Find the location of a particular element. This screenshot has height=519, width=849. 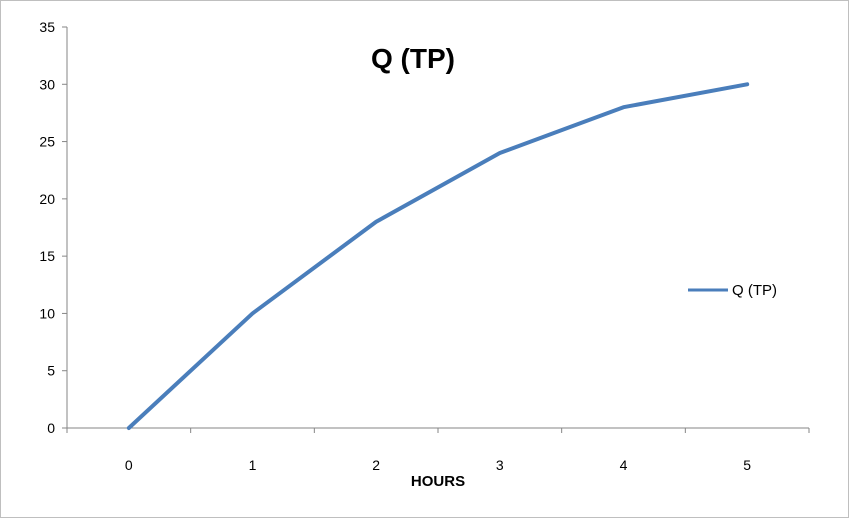

x-tick-label: 5 is located at coordinates (747, 465).